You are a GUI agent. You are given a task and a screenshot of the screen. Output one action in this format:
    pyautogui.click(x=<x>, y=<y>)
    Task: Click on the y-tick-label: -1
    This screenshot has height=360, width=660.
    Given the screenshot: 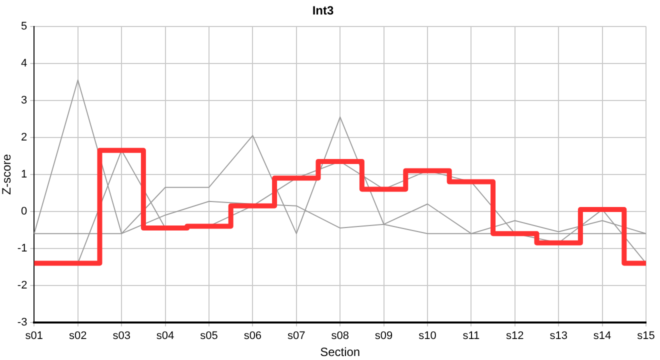 What is the action you would take?
    pyautogui.click(x=22, y=248)
    